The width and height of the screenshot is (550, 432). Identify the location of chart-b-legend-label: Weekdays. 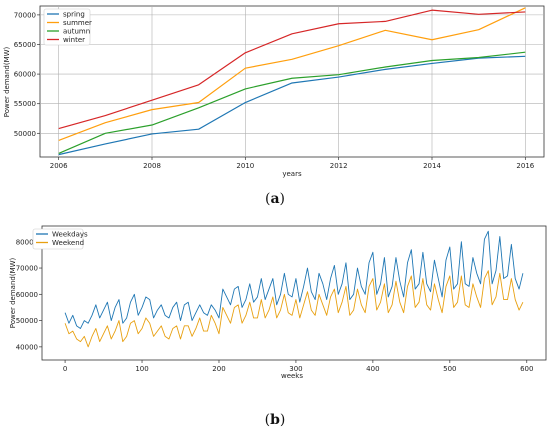
(70, 235).